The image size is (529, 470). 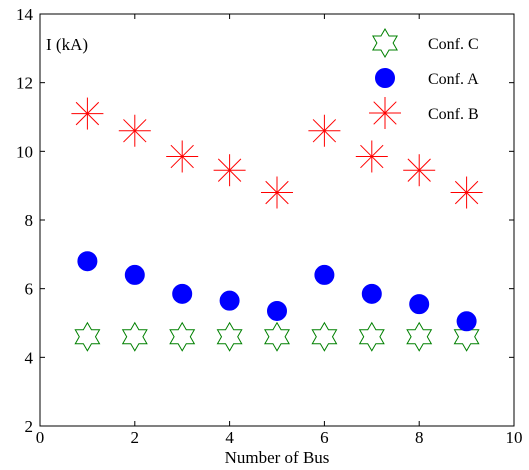 What do you see at coordinates (277, 291) in the screenshot?
I see `series-conf-a` at bounding box center [277, 291].